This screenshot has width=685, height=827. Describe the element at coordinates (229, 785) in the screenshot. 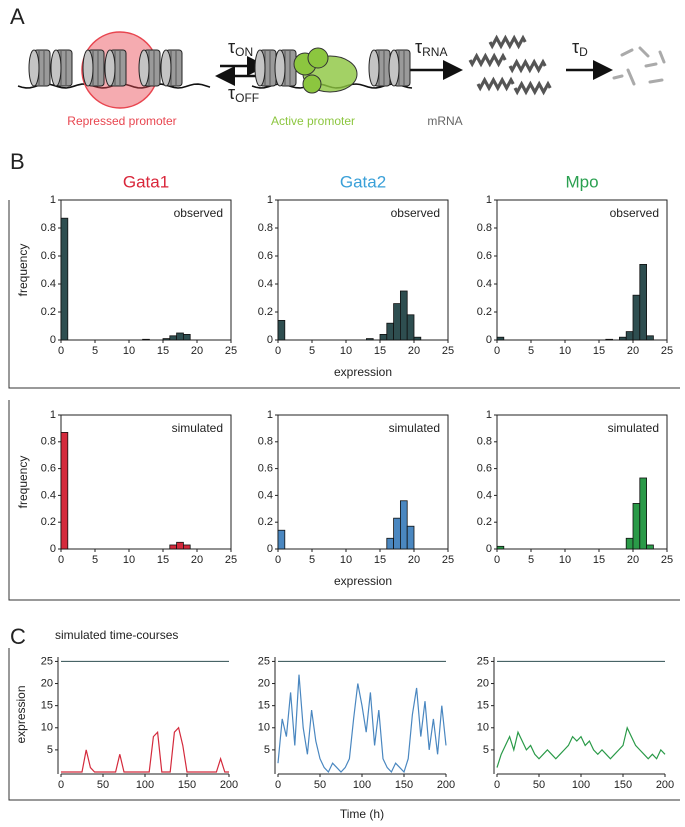

I see `x-tick-label: 200` at that location.